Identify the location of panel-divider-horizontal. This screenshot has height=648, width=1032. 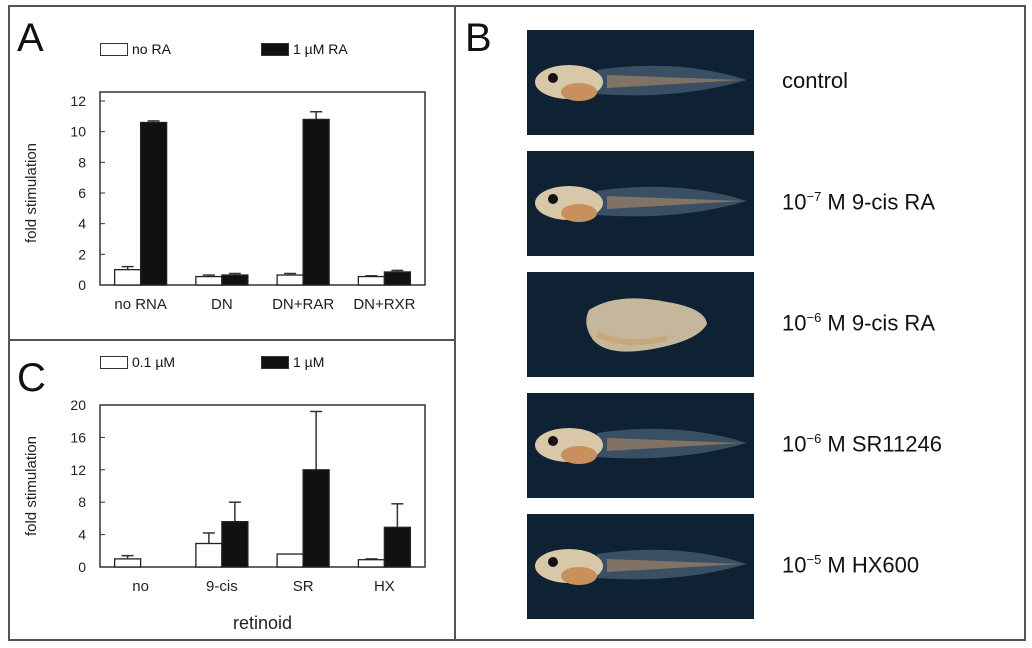
(231, 340).